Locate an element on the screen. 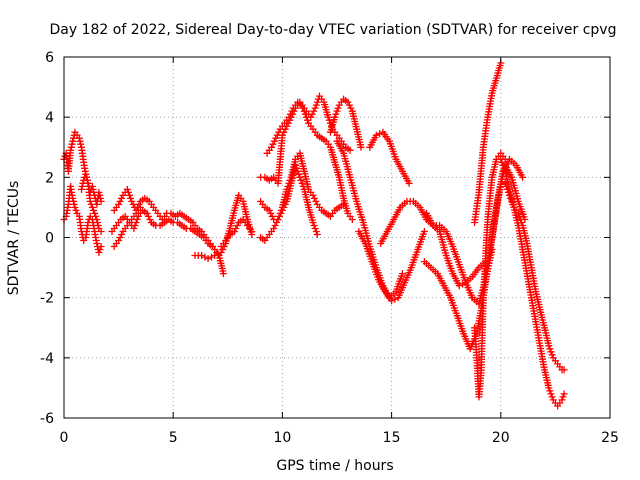 The width and height of the screenshot is (640, 480). x-tick-label: 15 is located at coordinates (392, 438).